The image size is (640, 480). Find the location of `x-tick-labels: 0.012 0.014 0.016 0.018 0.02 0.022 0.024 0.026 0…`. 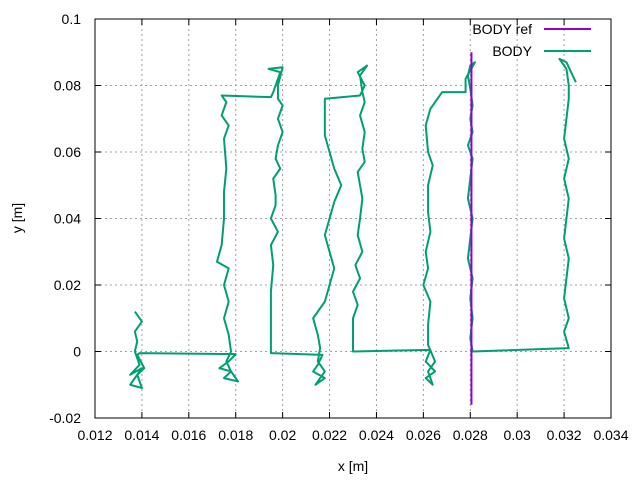

x-tick-labels: 0.012 0.014 0.016 0.018 0.02 0.022 0.024 0.026 0… is located at coordinates (352, 435).